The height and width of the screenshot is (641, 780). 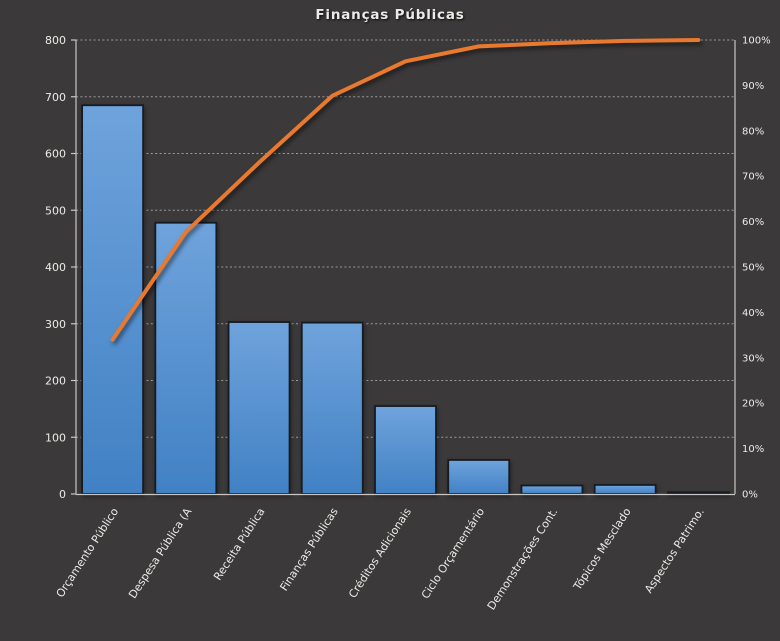 I want to click on left-axis-label: 300, so click(x=55, y=324).